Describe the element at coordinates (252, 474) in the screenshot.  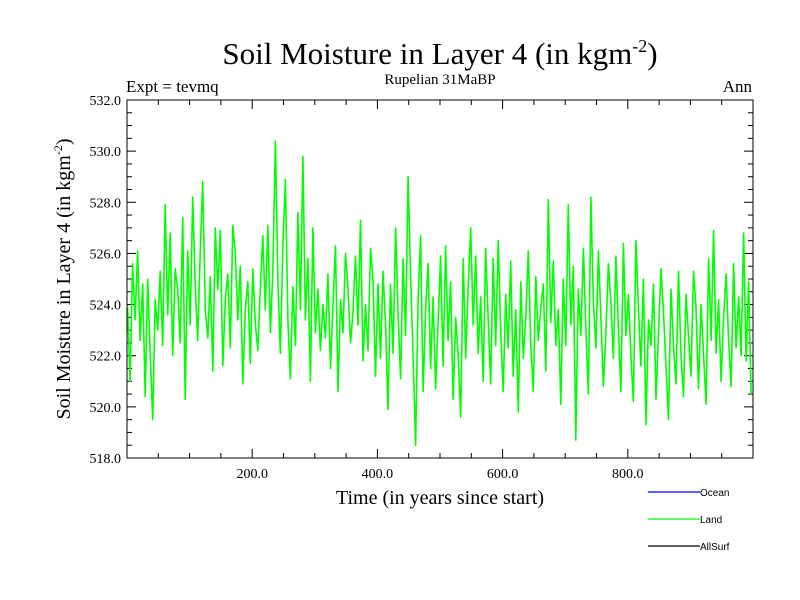
I see `x-tick-label: 200.0` at that location.